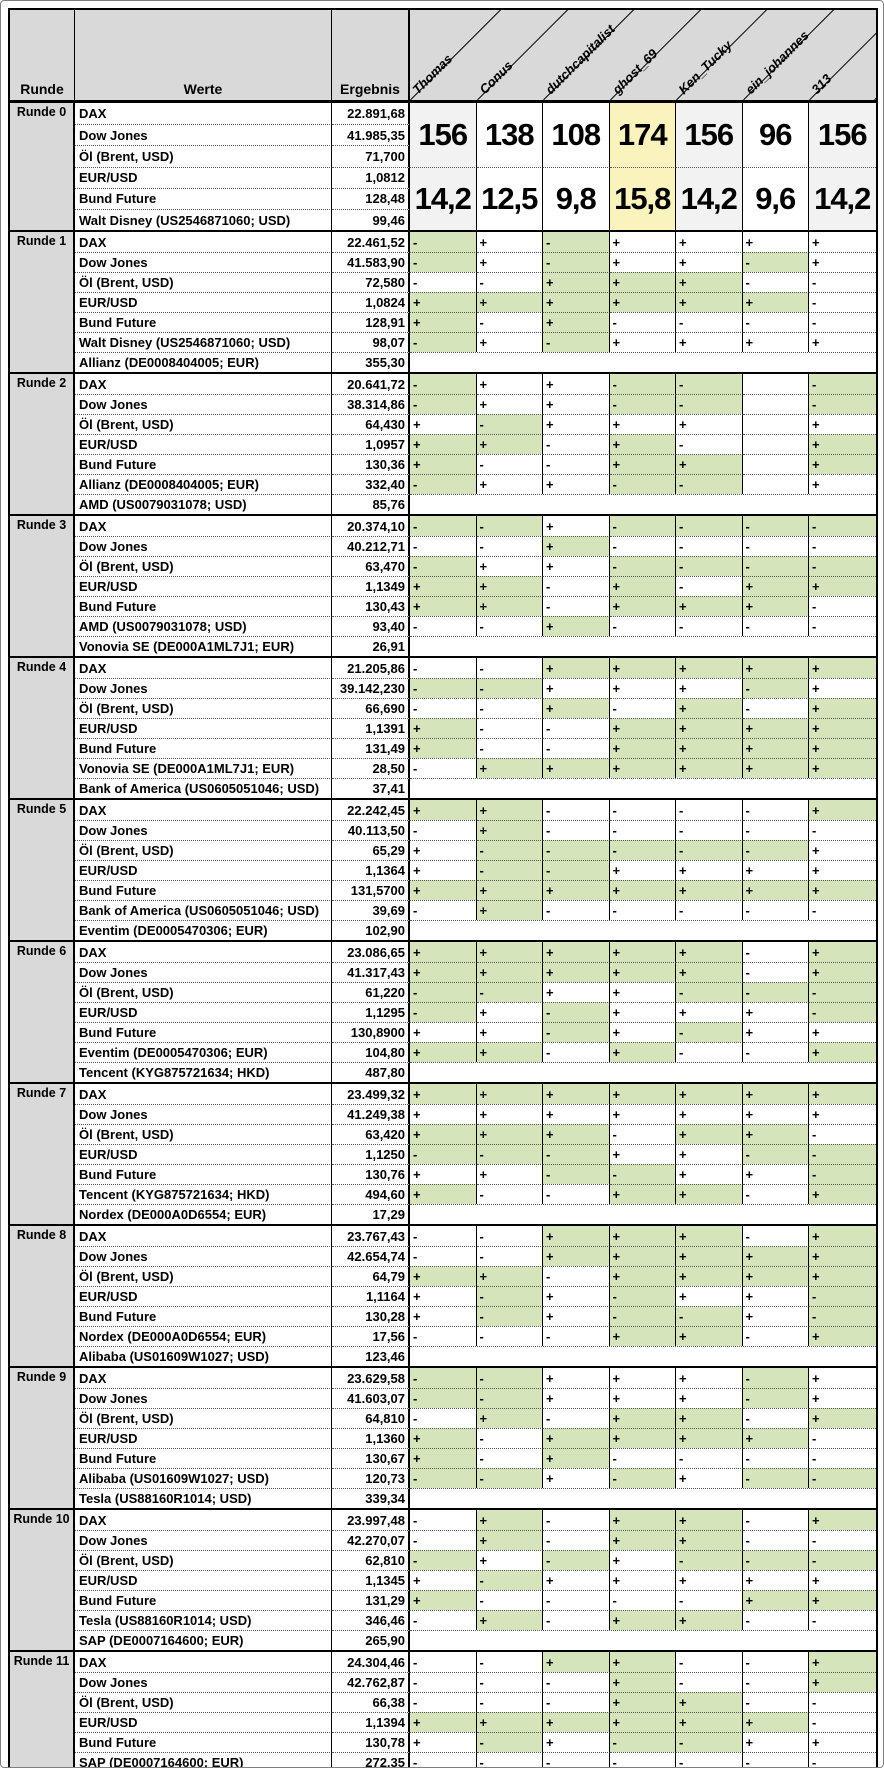  What do you see at coordinates (203, 788) in the screenshot?
I see `asset-cell: Bank of America (US0605051046; USD)` at bounding box center [203, 788].